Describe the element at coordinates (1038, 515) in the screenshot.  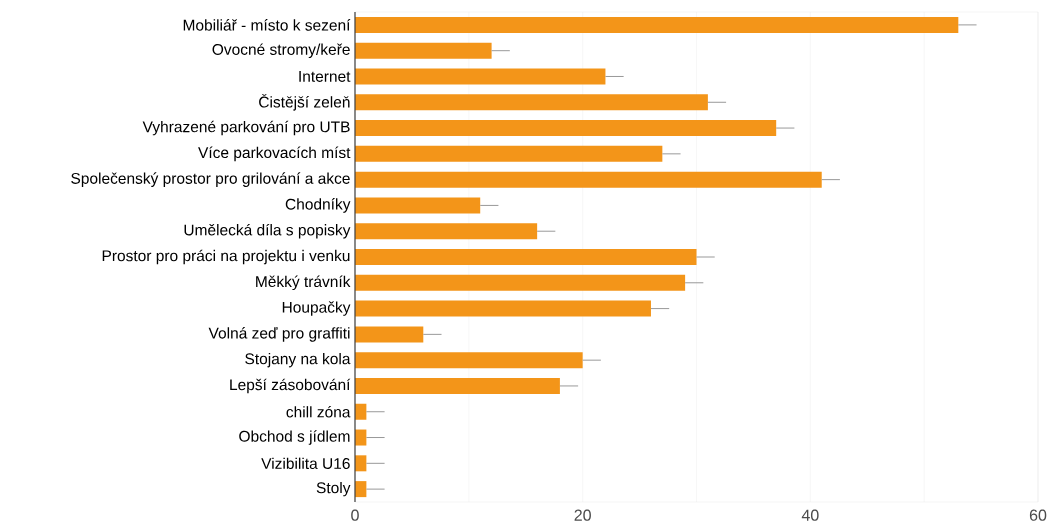
I see `x-tick-label: 60` at that location.